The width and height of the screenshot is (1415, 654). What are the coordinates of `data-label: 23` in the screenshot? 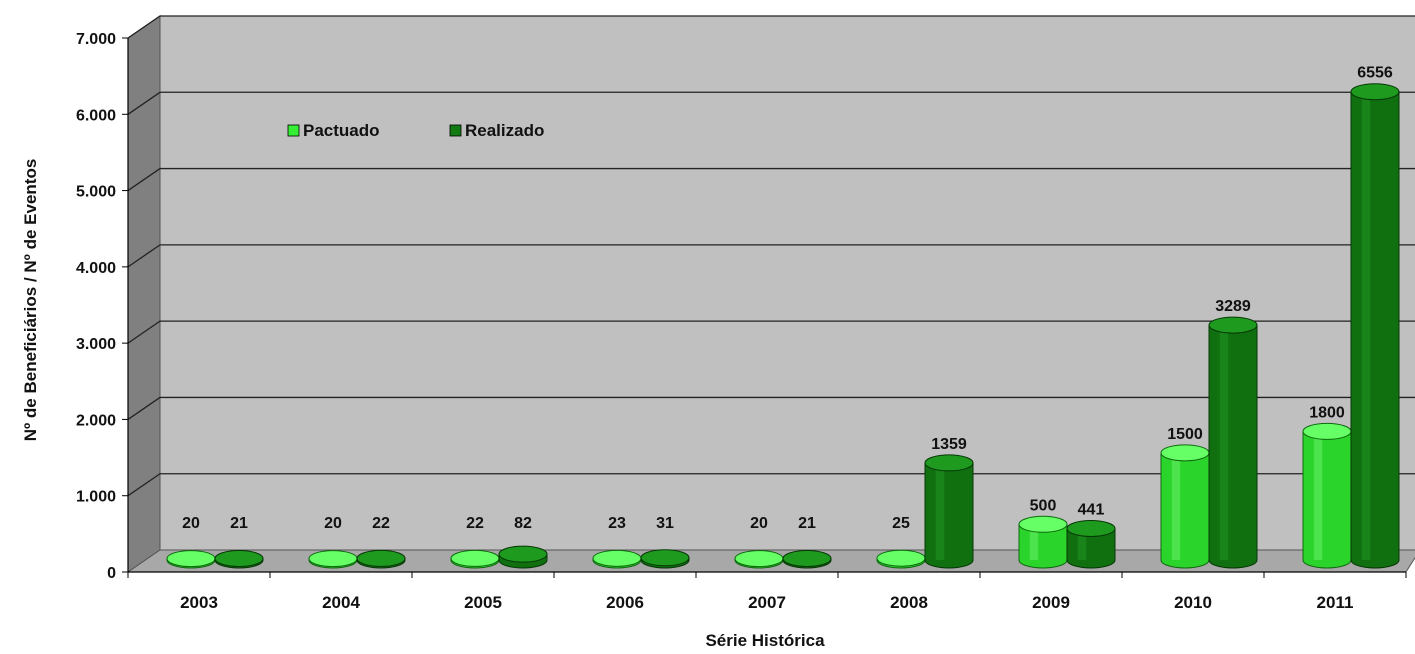 It's located at (617, 523).